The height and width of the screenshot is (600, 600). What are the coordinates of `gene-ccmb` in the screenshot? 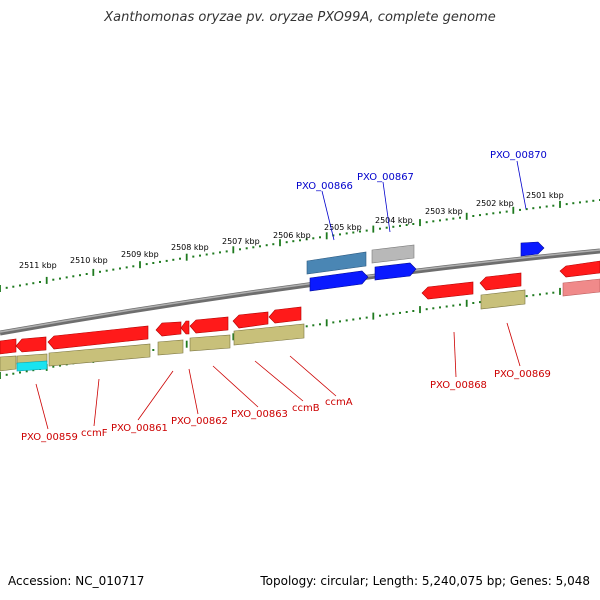 It's located at (285, 315).